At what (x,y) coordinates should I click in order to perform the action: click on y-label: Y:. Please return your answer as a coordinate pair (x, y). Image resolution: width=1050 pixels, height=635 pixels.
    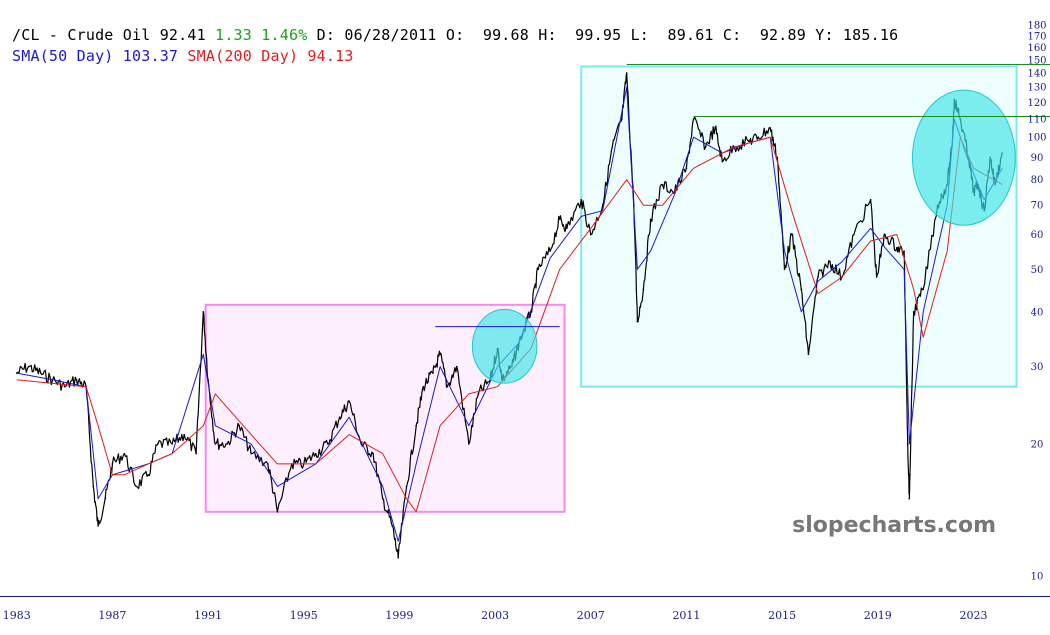
    Looking at the image, I should click on (824, 35).